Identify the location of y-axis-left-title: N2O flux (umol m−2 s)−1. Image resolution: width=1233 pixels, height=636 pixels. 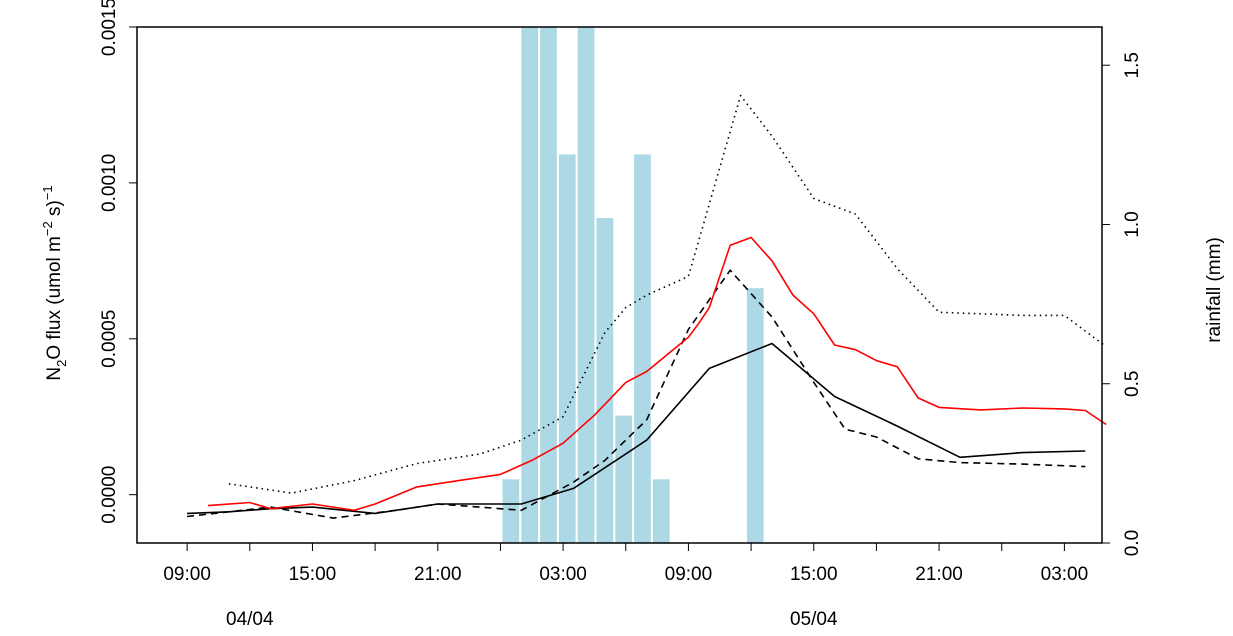
(54, 282).